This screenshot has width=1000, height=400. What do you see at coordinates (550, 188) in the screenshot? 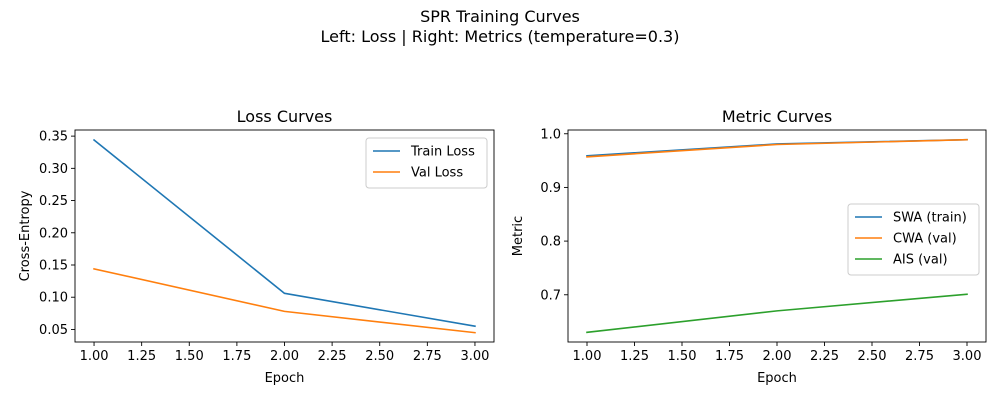
I see `y-tick-label: 0.9` at bounding box center [550, 188].